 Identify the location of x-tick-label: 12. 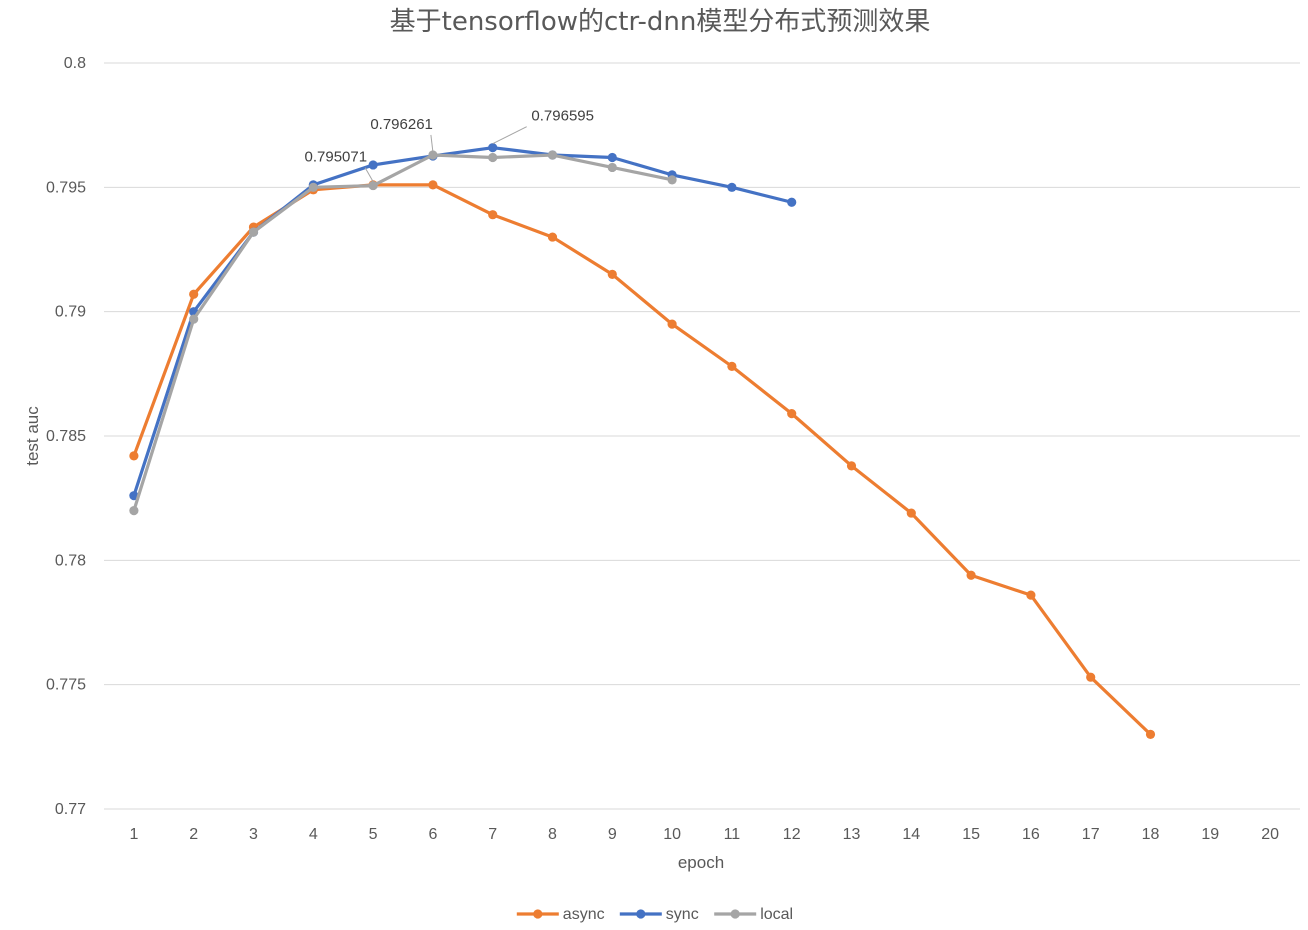
(792, 834).